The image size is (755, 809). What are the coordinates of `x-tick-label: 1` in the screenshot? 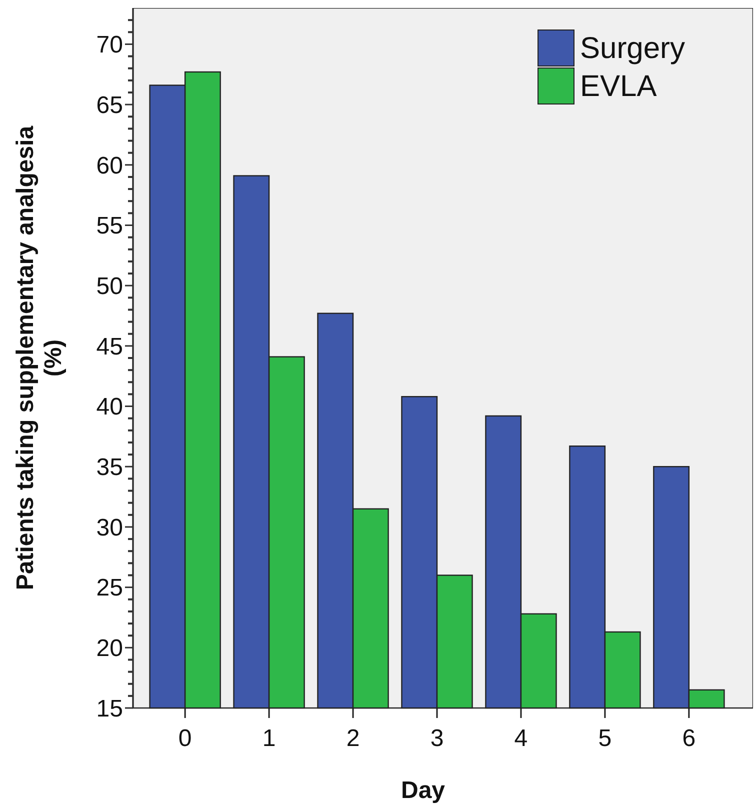 It's located at (269, 738).